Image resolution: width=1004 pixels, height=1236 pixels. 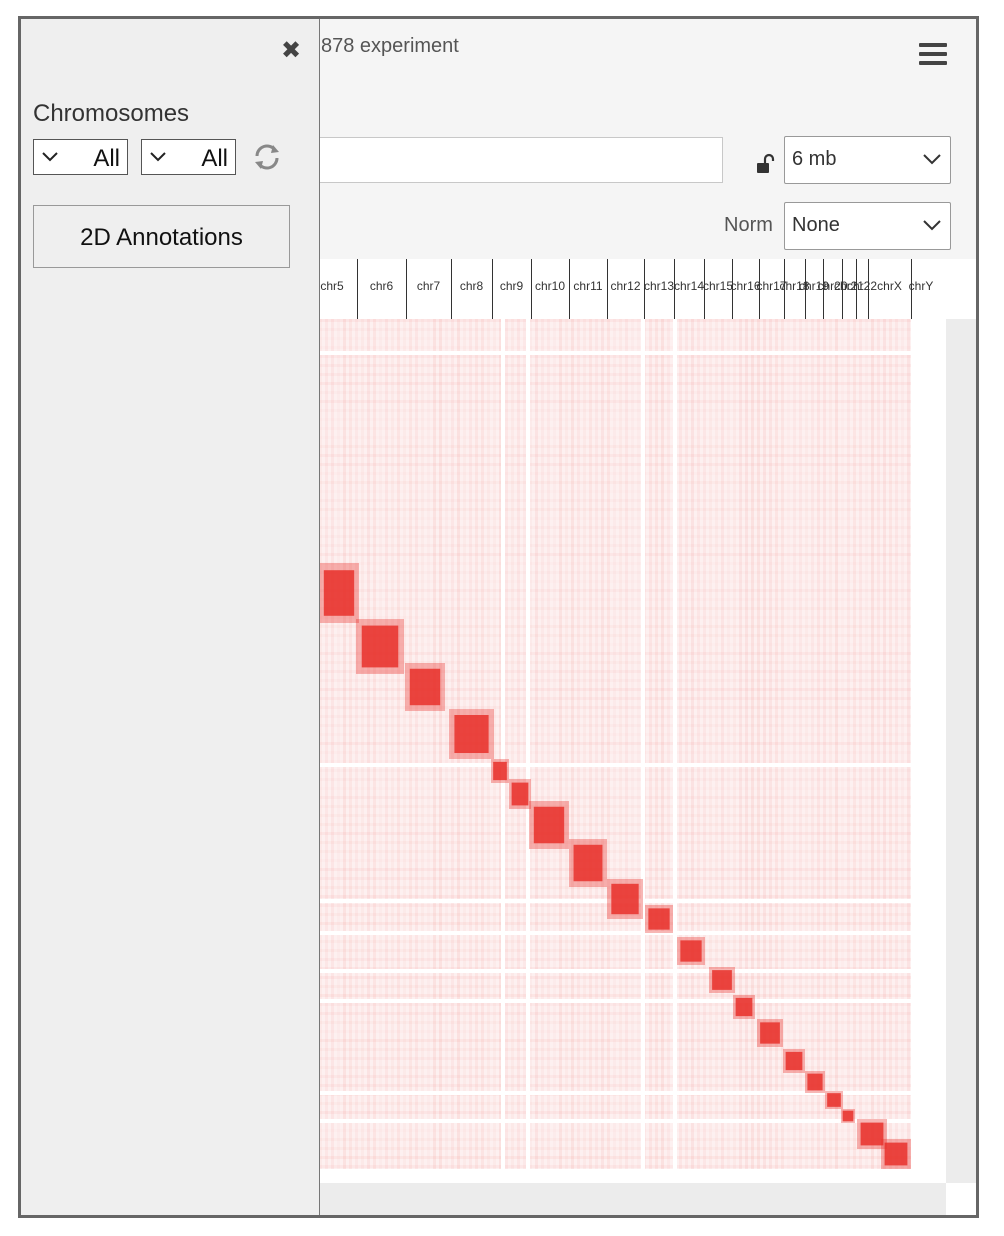 I want to click on ruler-label-chr19: chr19, so click(x=814, y=286).